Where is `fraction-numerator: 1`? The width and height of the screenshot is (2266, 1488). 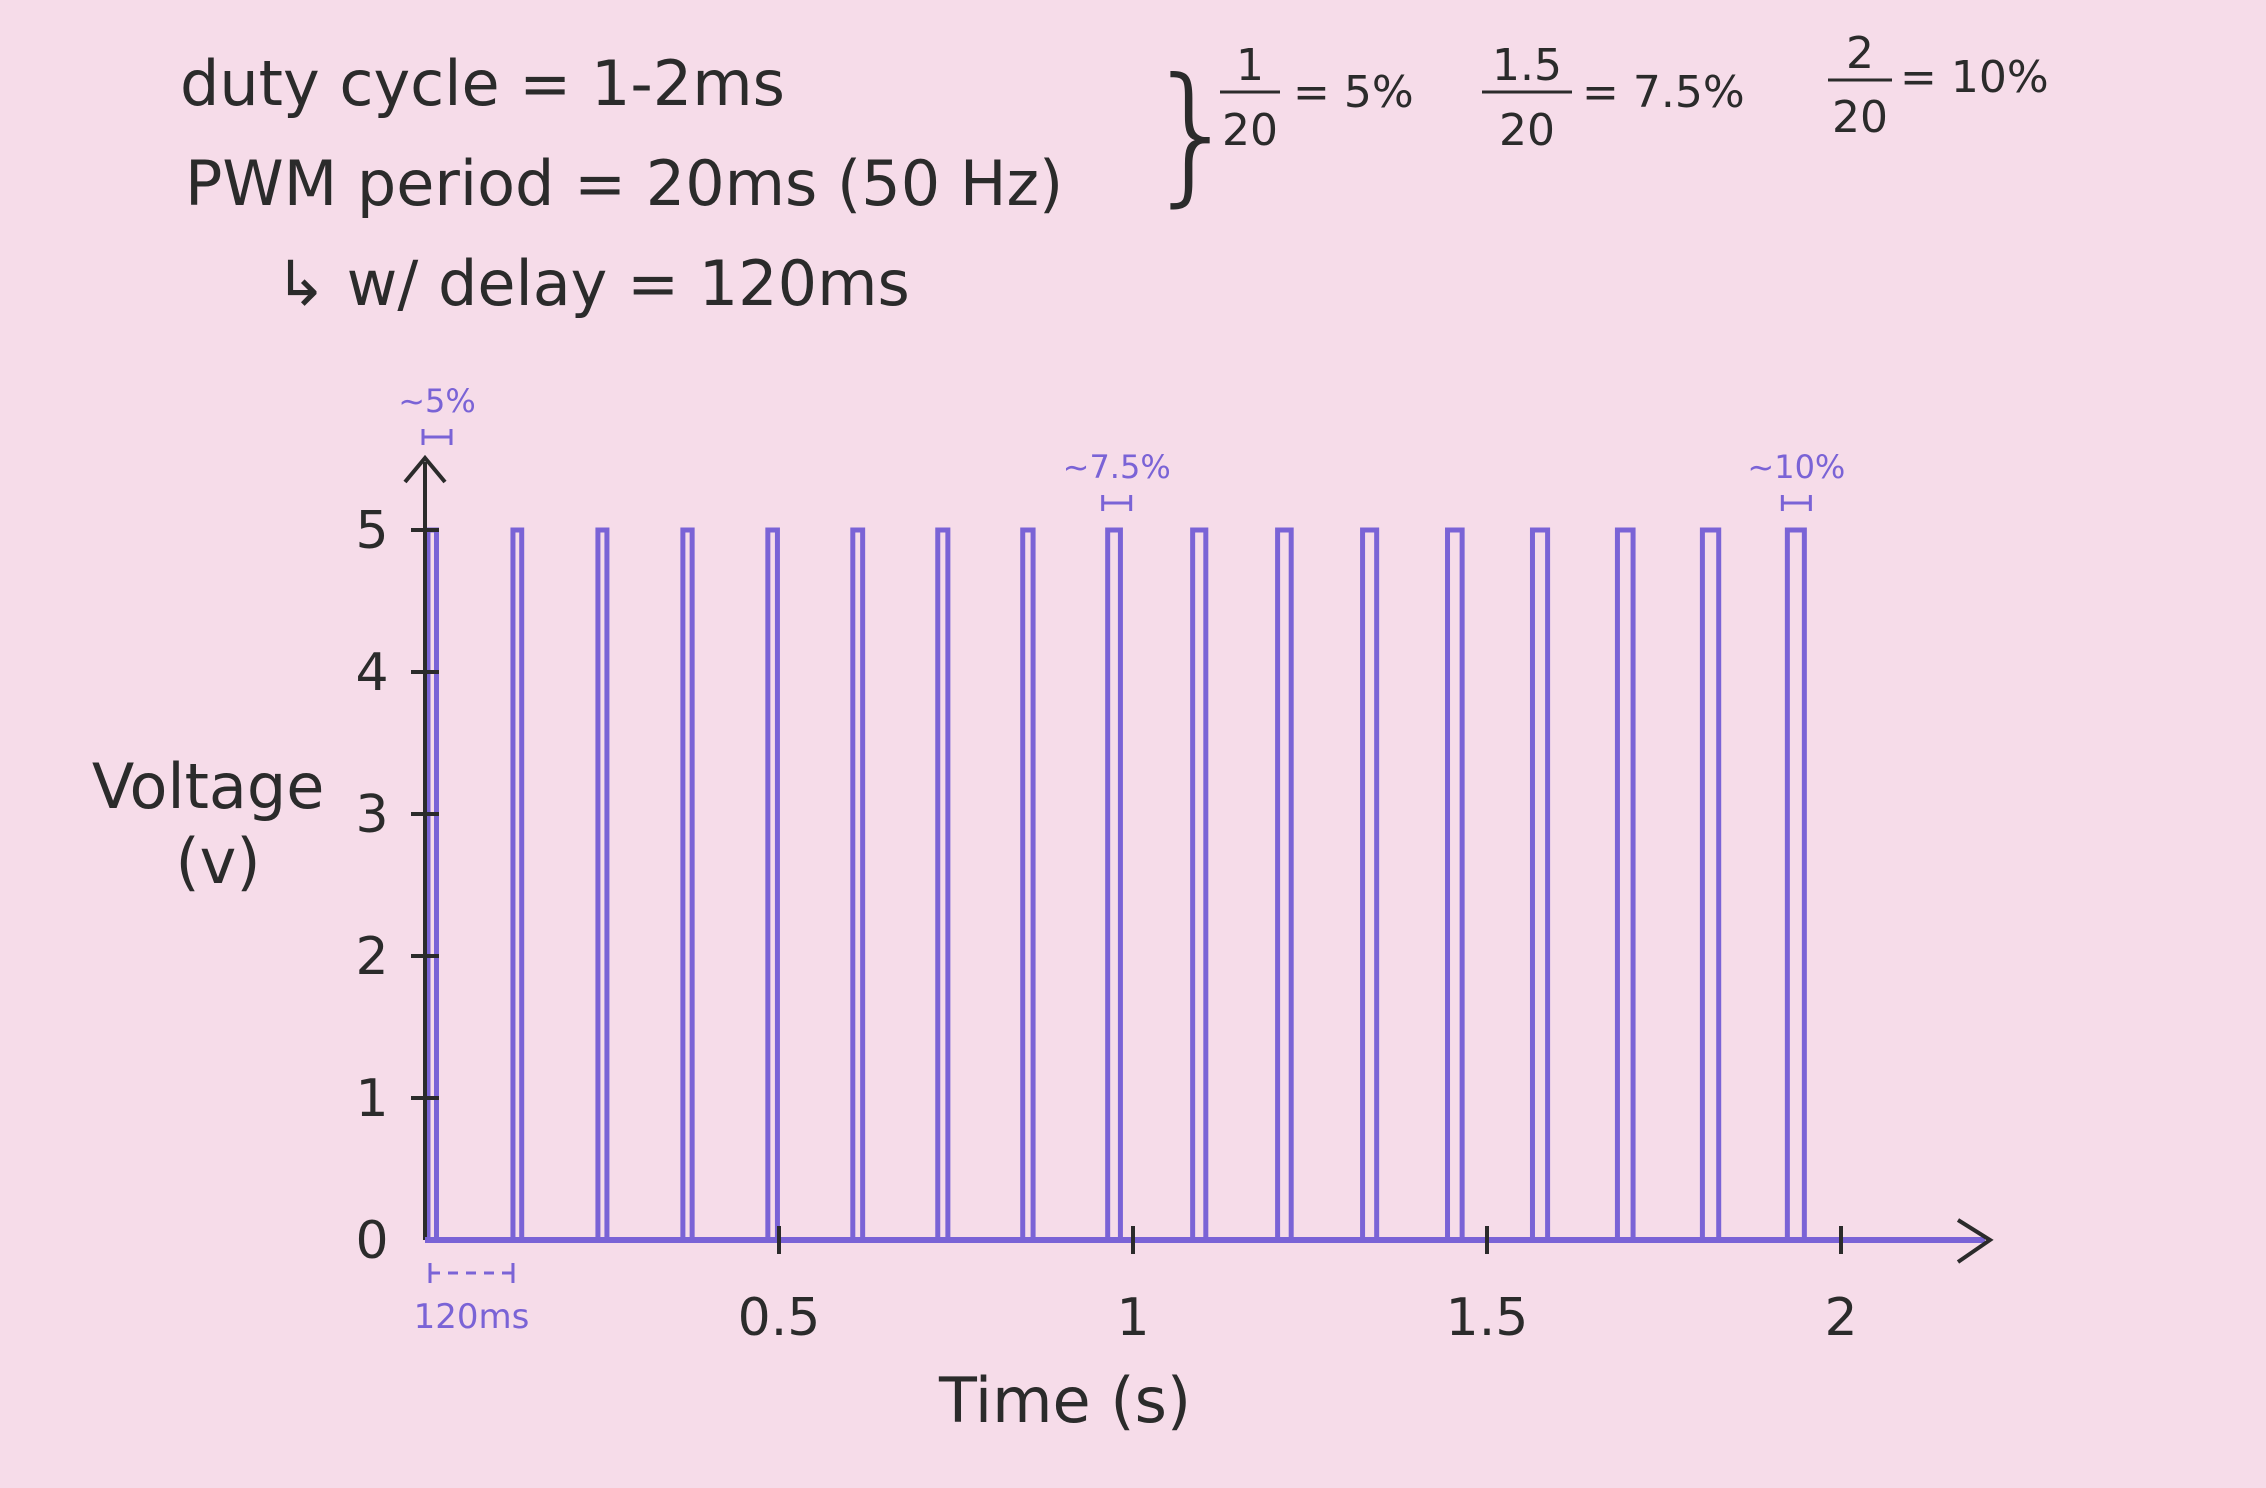 fraction-numerator: 1 is located at coordinates (1250, 65).